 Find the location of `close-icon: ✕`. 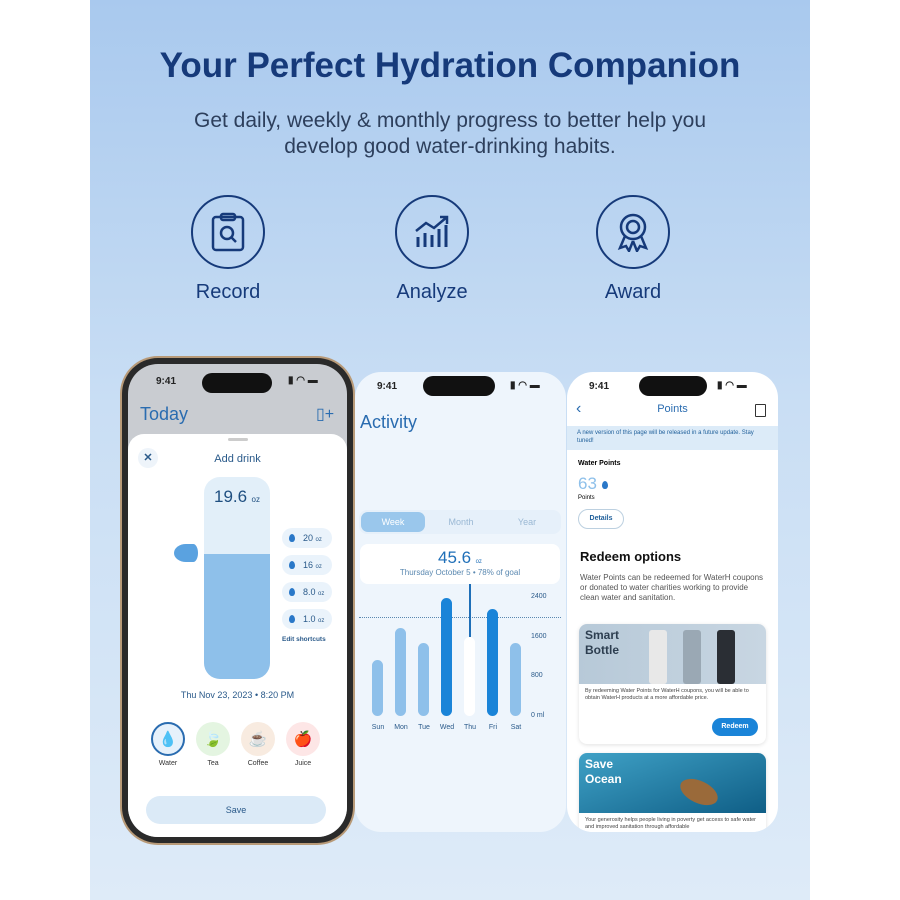

close-icon: ✕ is located at coordinates (148, 458).